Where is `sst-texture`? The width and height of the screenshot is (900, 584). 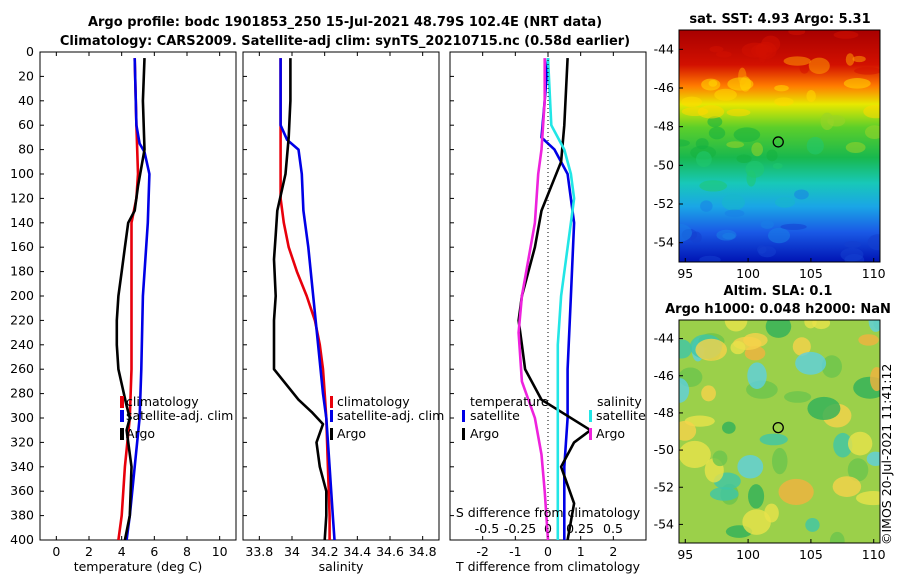
sst-texture is located at coordinates (779, 146).